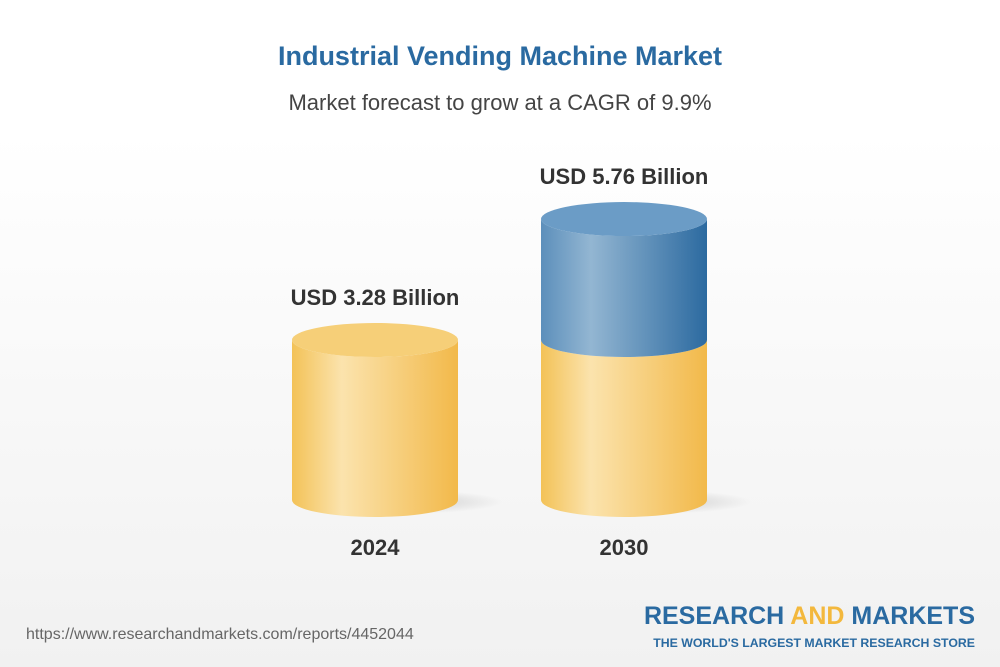 This screenshot has width=1000, height=667. What do you see at coordinates (624, 547) in the screenshot?
I see `x-tick-label-2030: 2030` at bounding box center [624, 547].